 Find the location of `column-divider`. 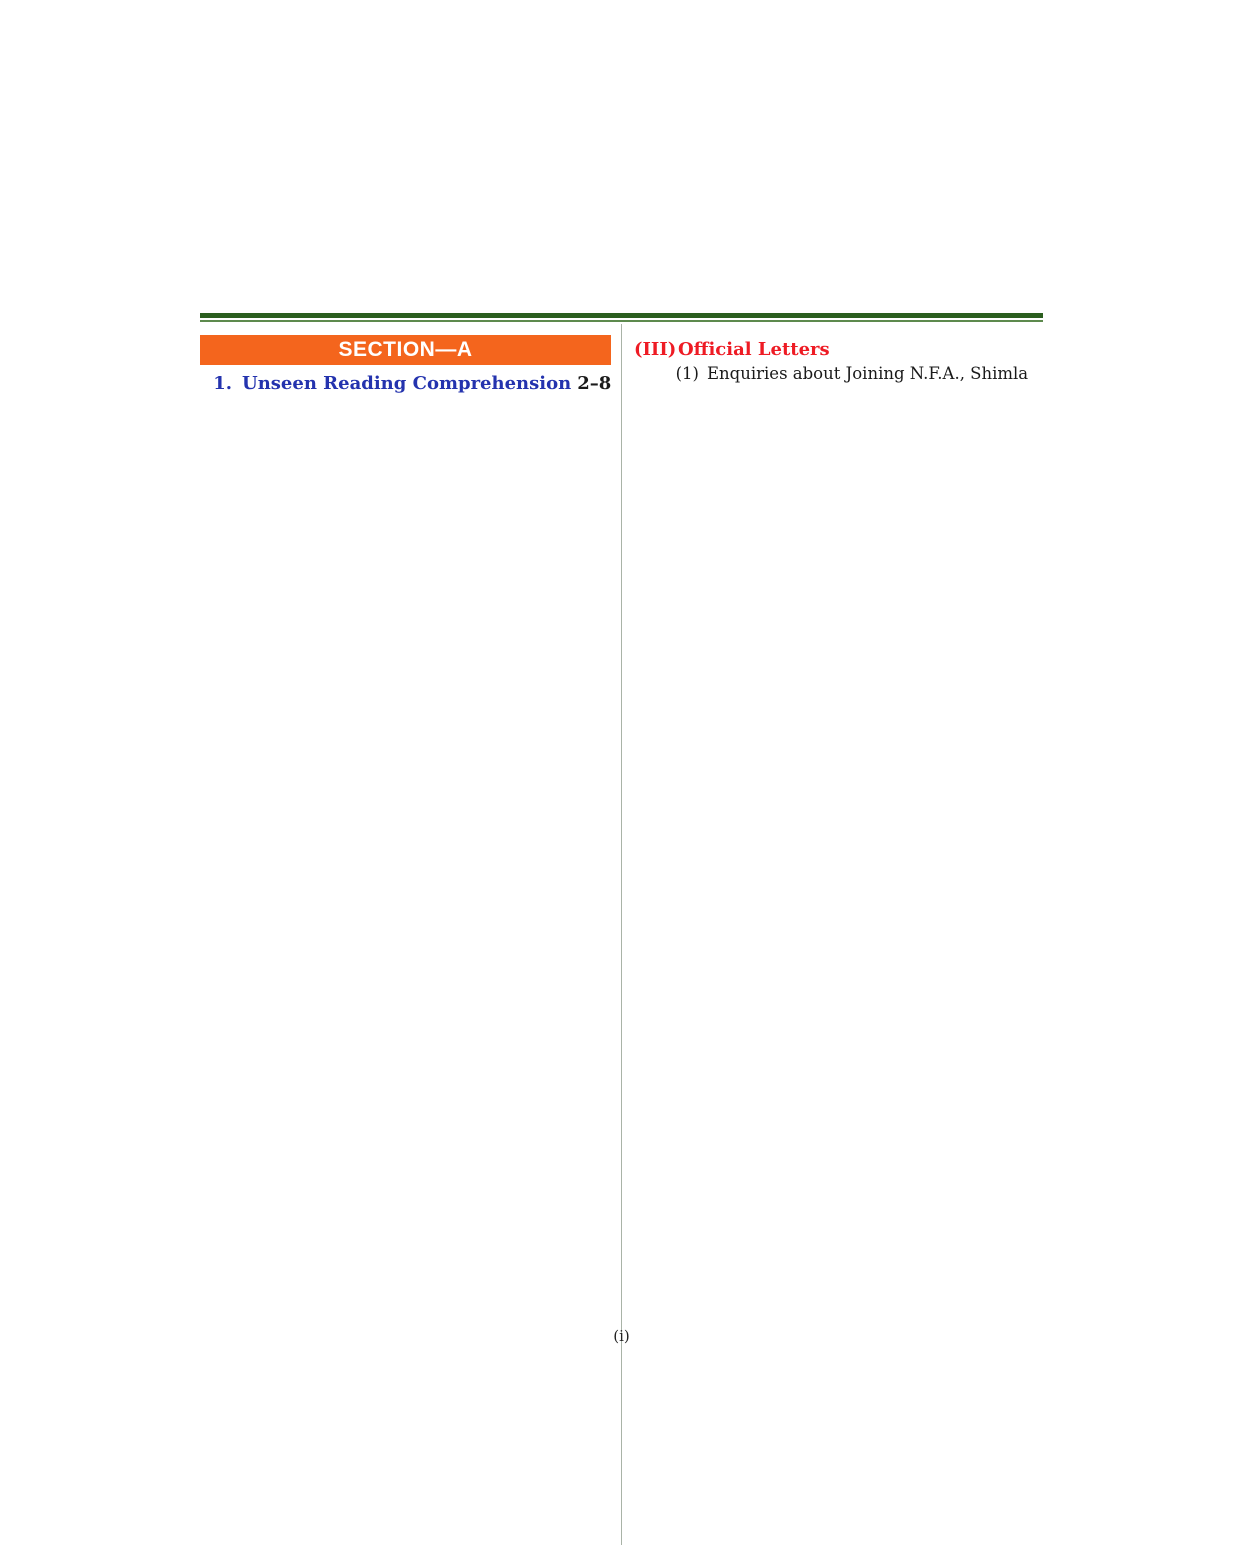

column-divider is located at coordinates (621, 934).